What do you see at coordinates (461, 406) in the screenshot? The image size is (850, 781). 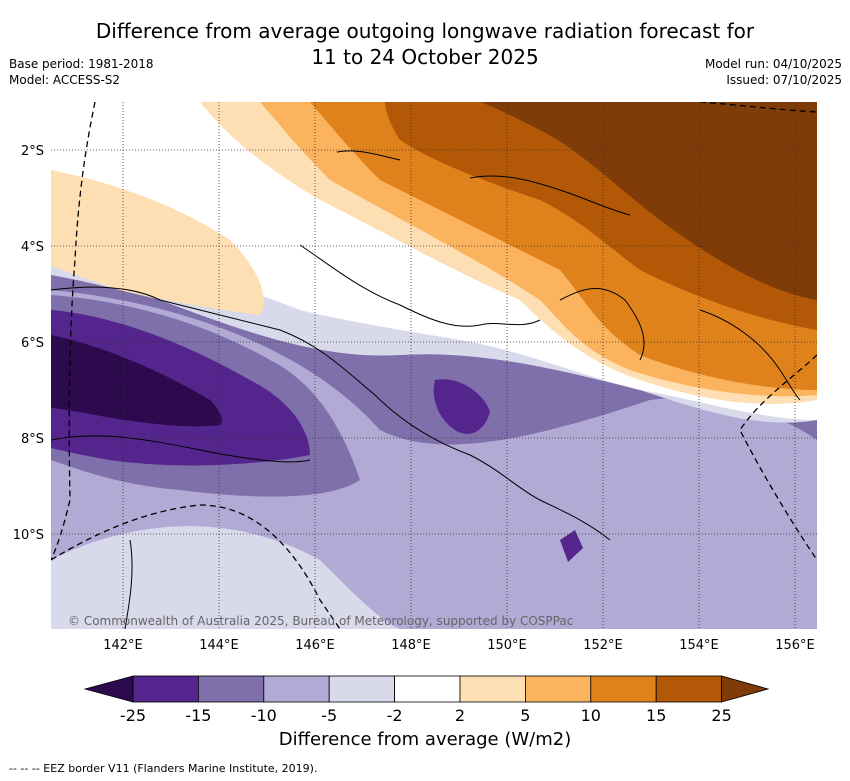 I see `contour-purple-spot` at bounding box center [461, 406].